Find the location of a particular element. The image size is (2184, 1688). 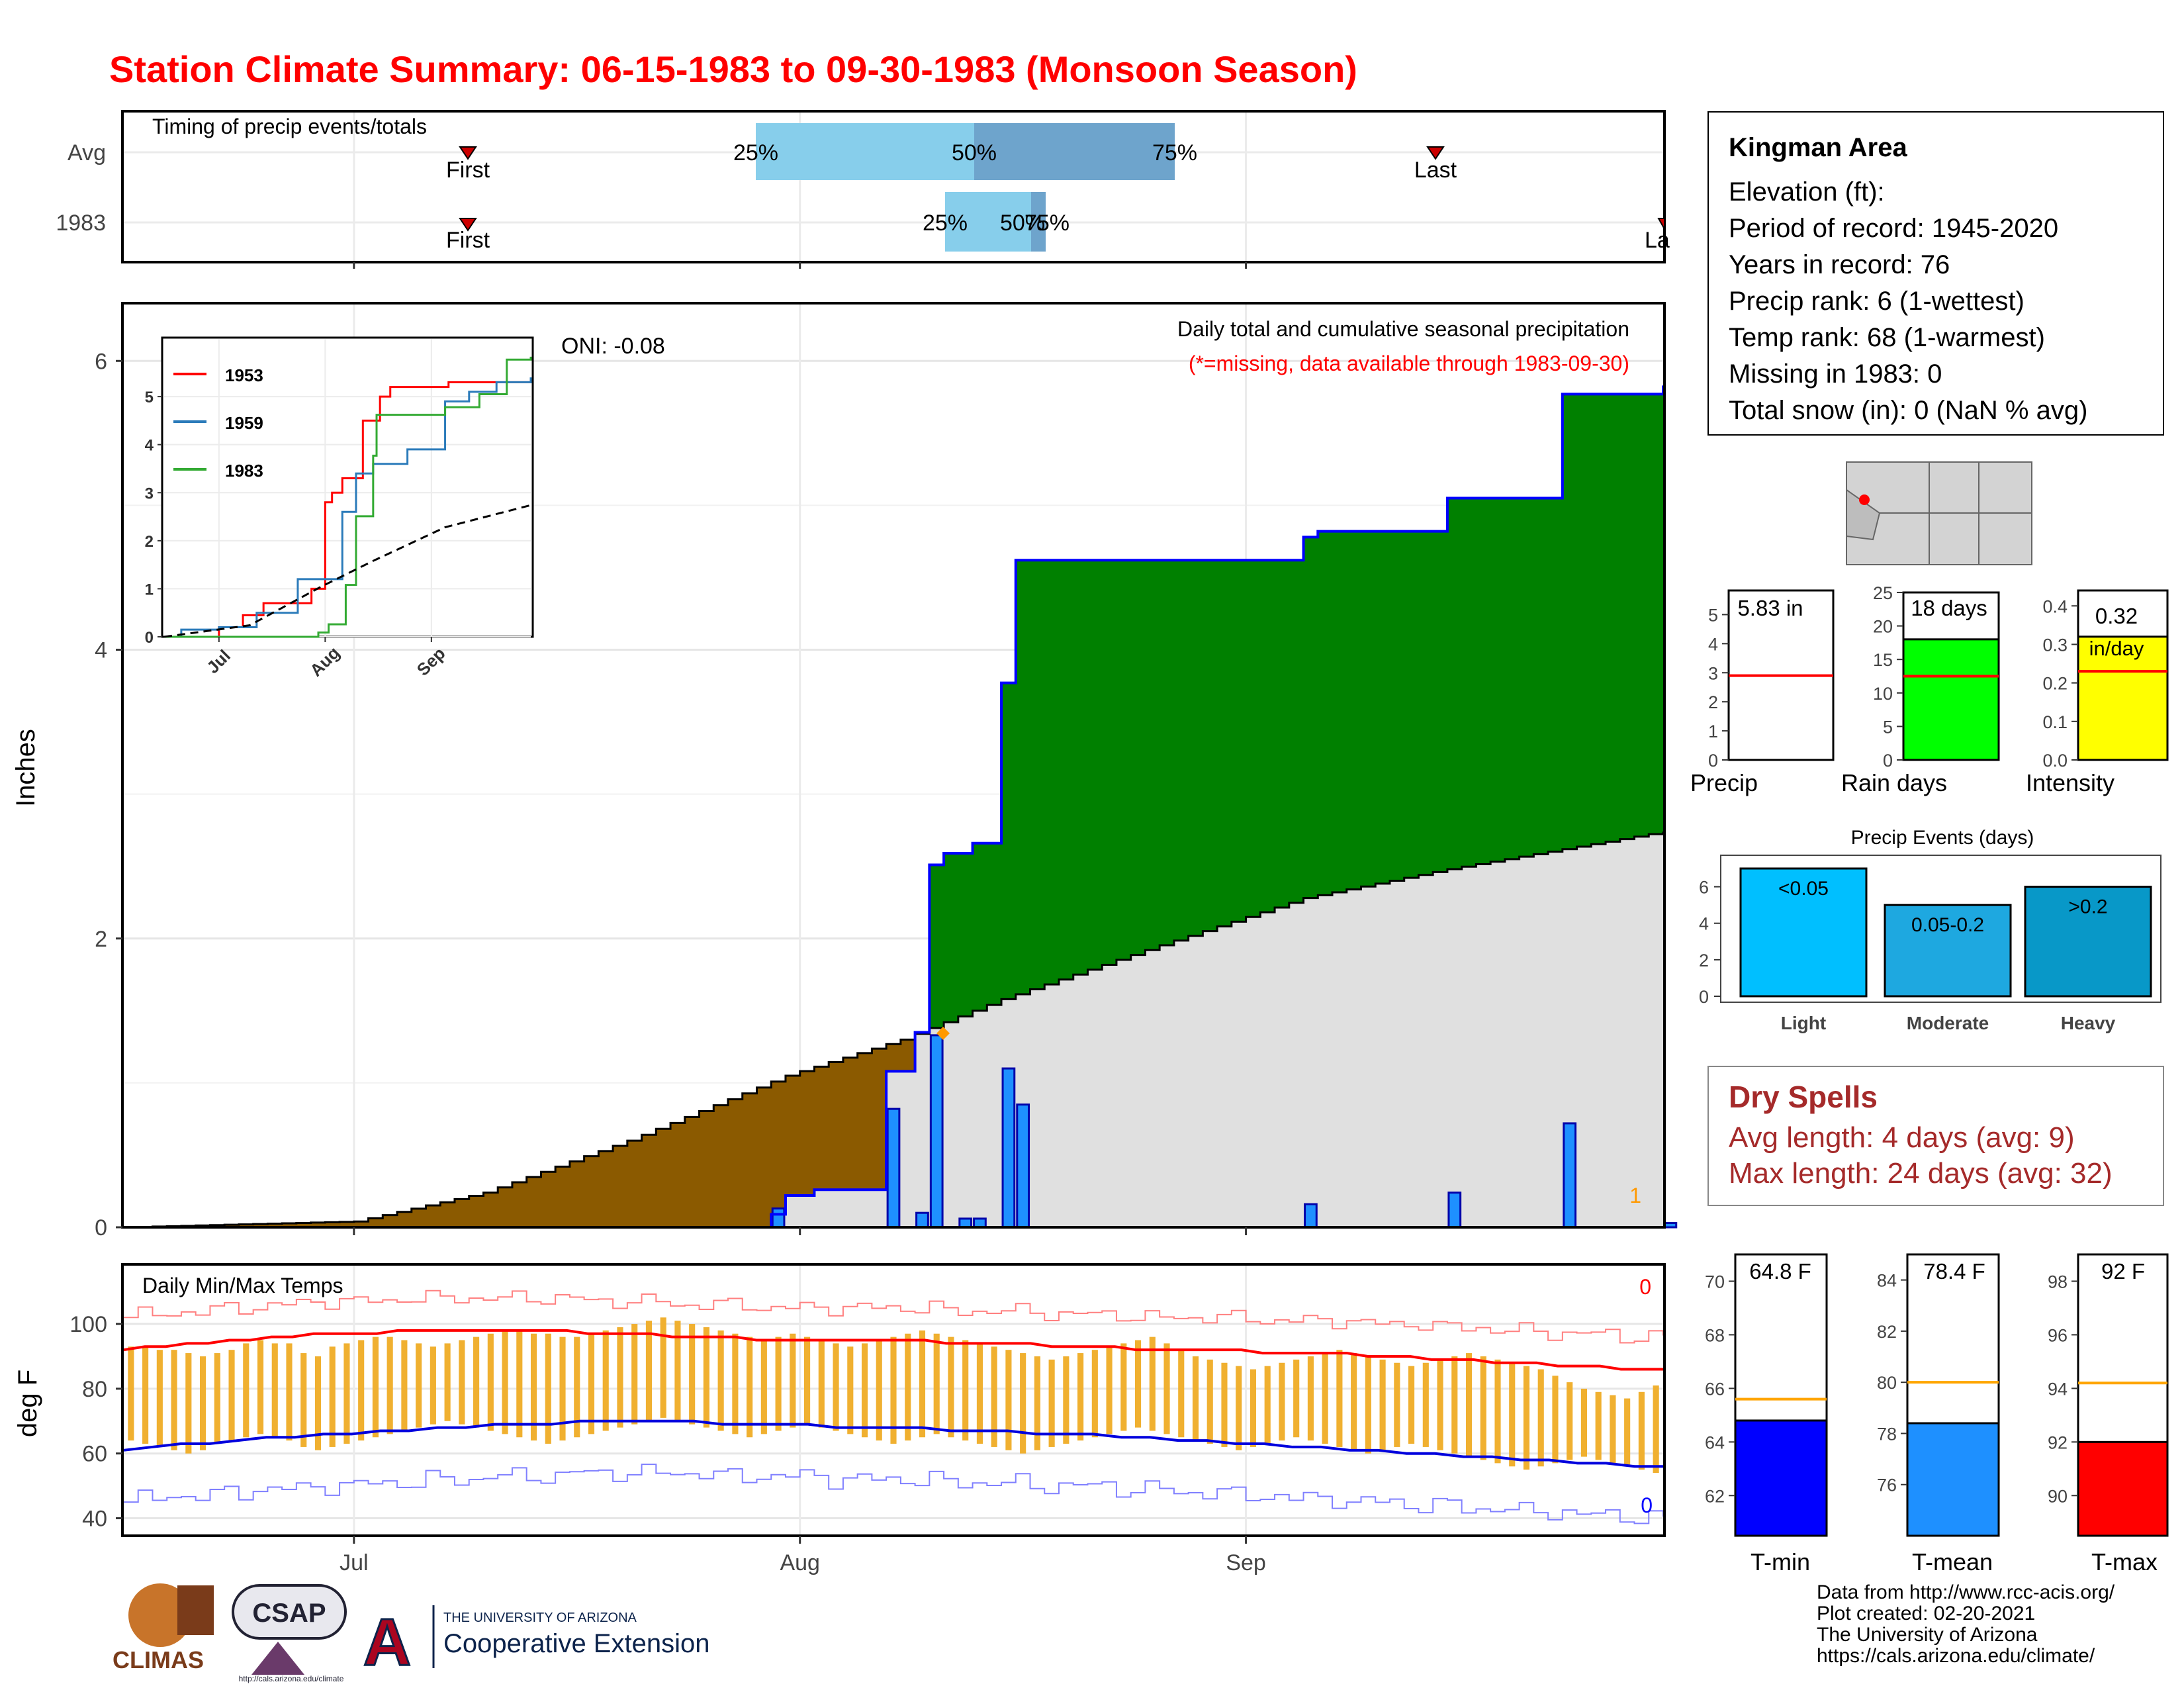

events-tick-label: 0 is located at coordinates (1704, 997).